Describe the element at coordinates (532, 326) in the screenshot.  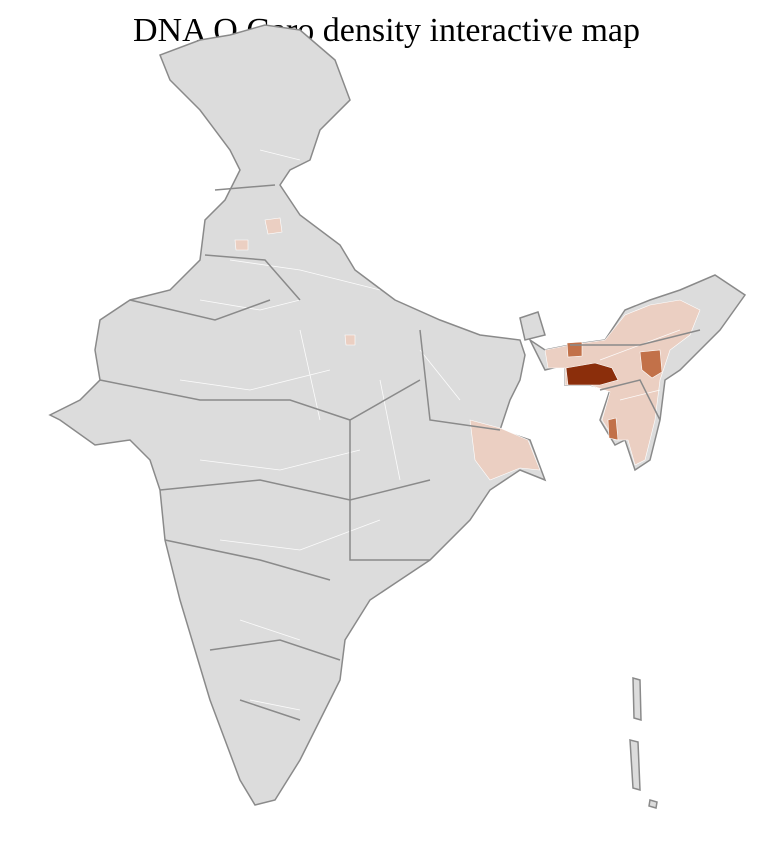
I see `sikkim` at that location.